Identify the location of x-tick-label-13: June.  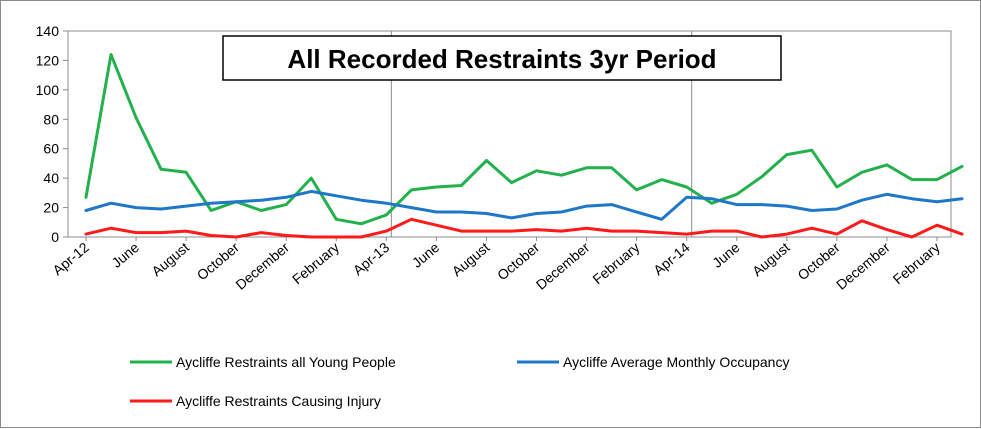
(726, 255).